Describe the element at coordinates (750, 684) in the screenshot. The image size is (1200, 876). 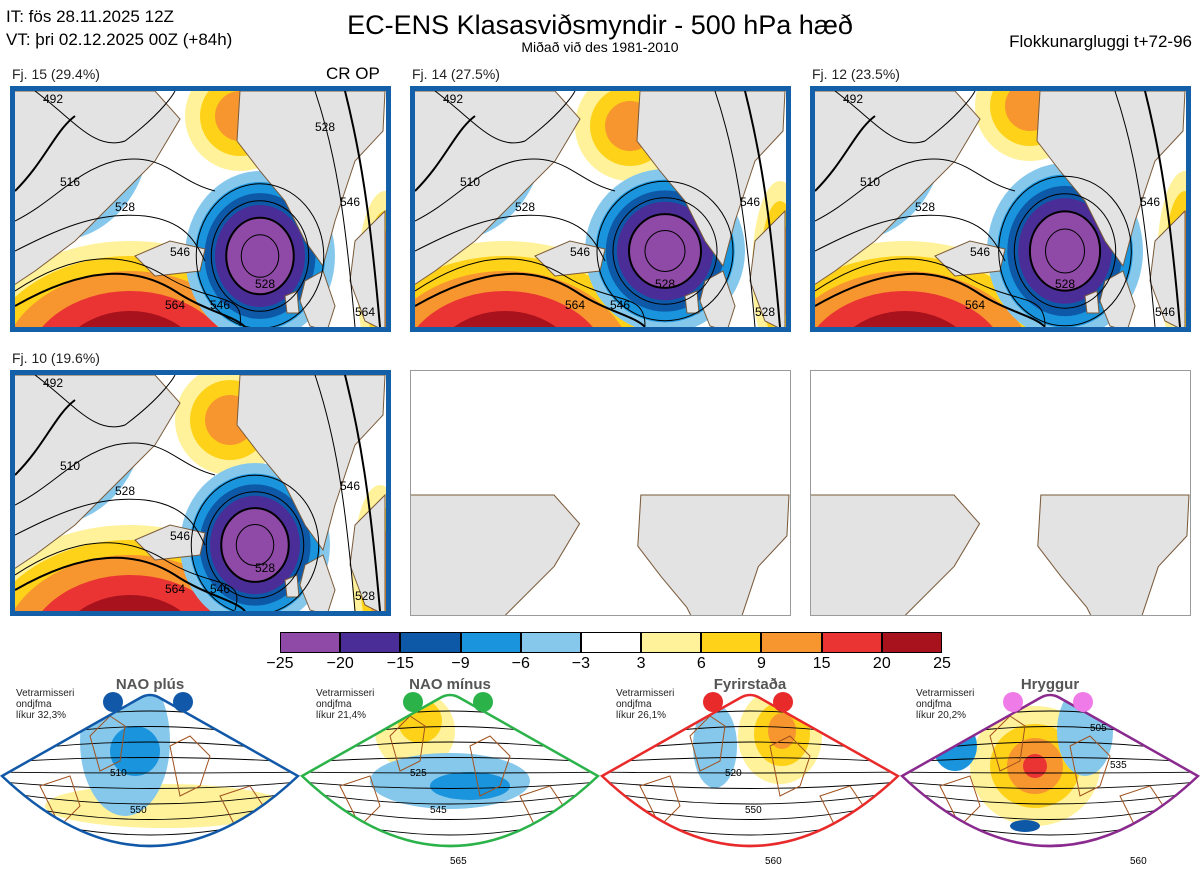
I see `regime-title: Fyrirstaða` at that location.